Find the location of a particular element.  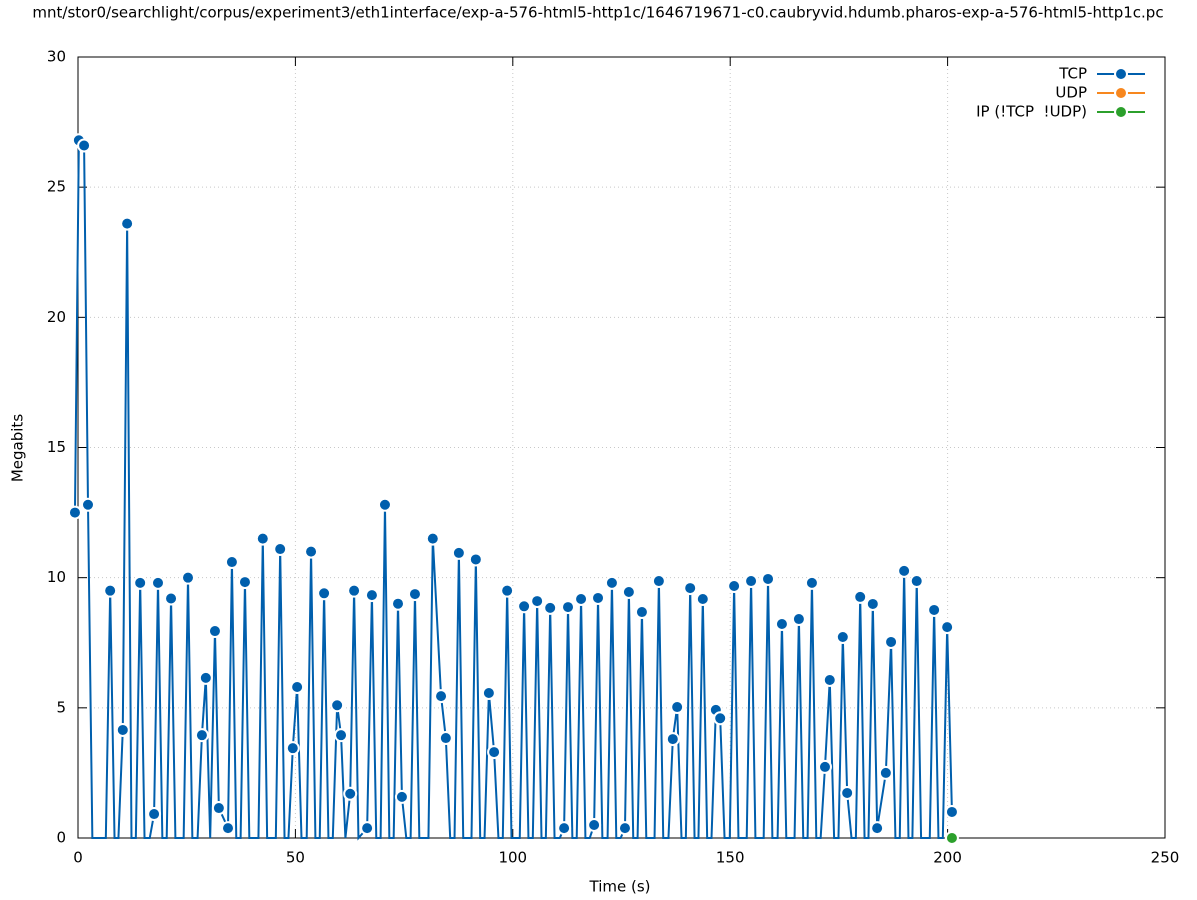

legend-label: TCP is located at coordinates (1072, 74).